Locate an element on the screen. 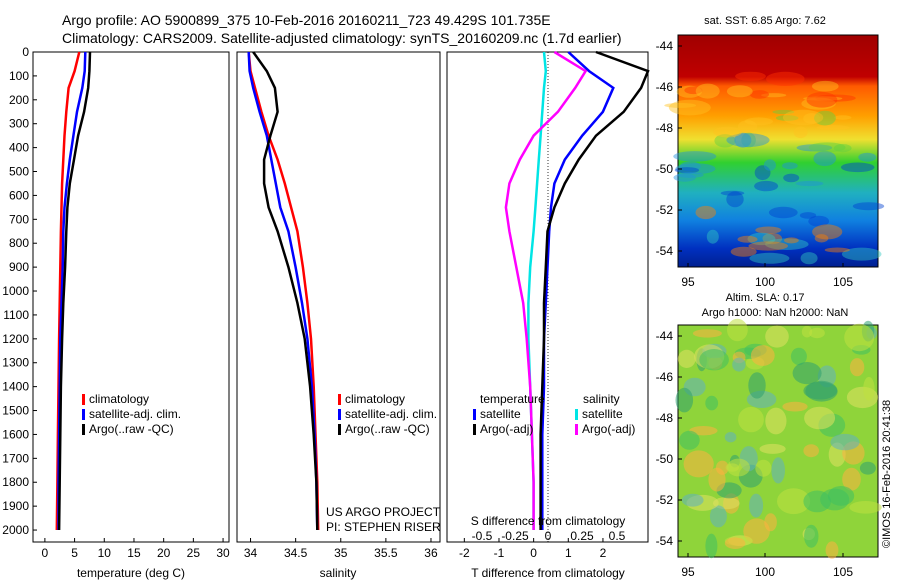 Image resolution: width=900 pixels, height=580 pixels. map-x-tick-label: 105 is located at coordinates (843, 572).